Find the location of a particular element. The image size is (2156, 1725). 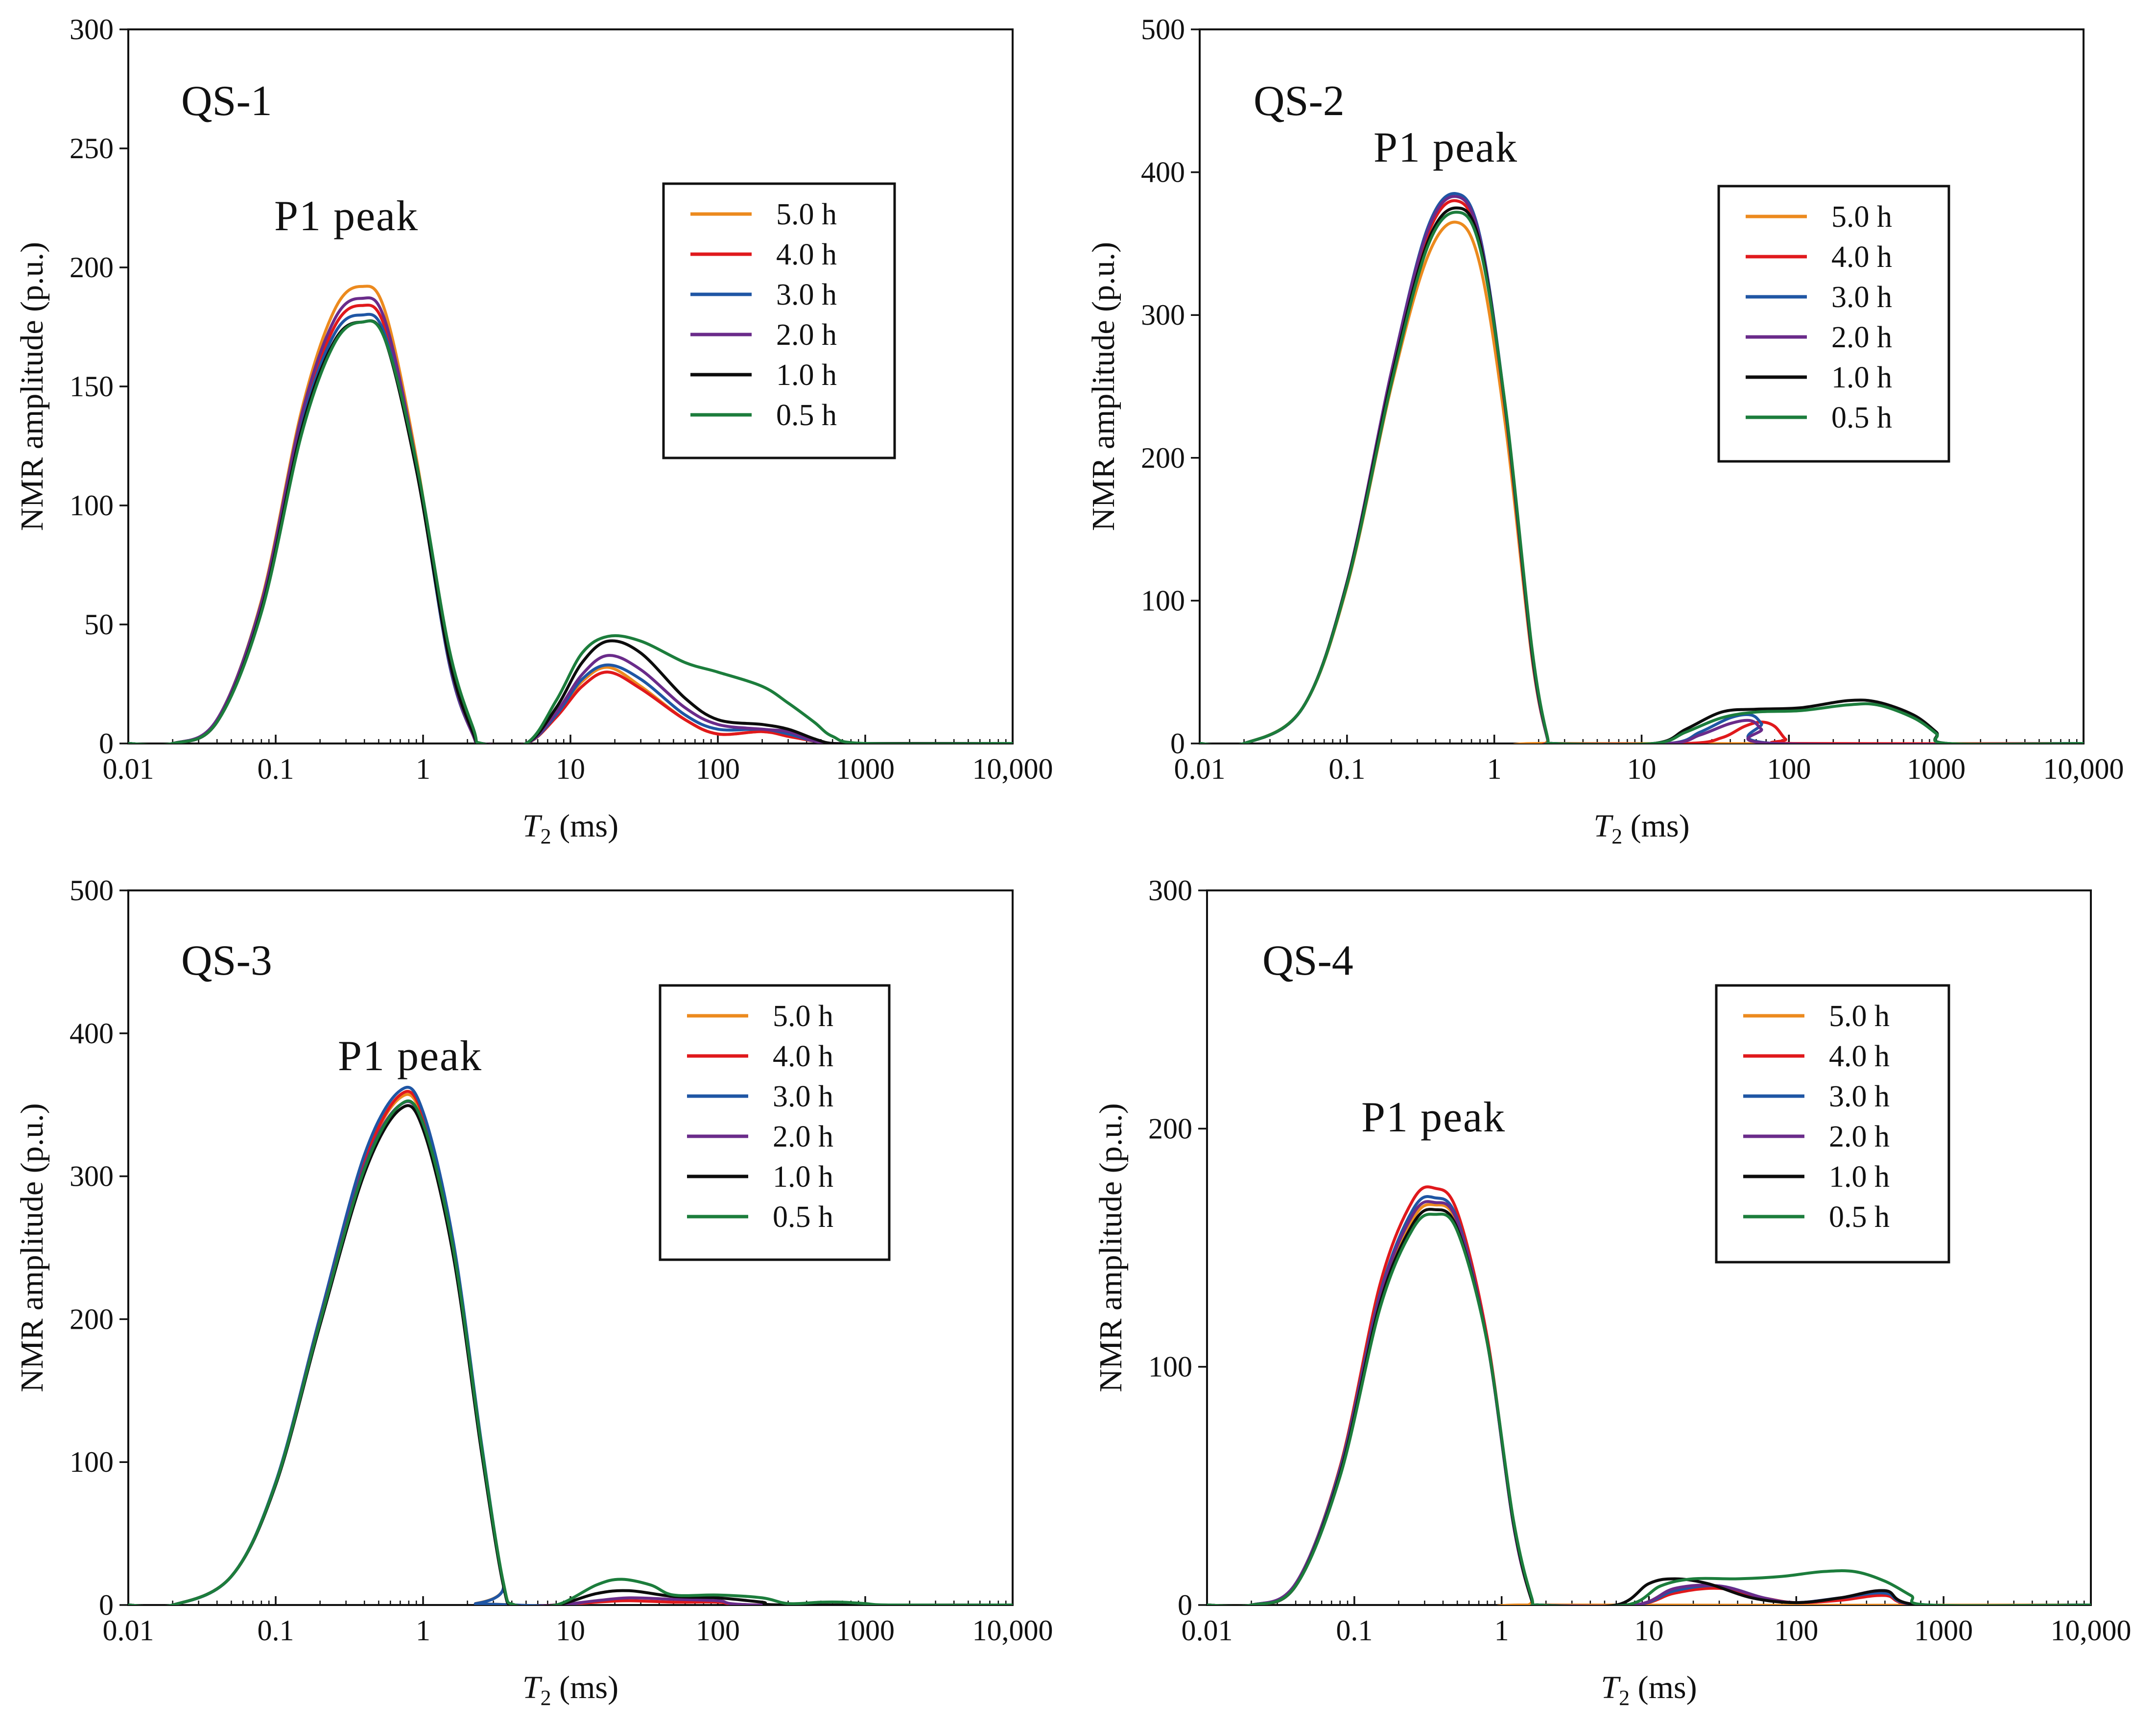

y-tick-label: 150 is located at coordinates (92, 386).